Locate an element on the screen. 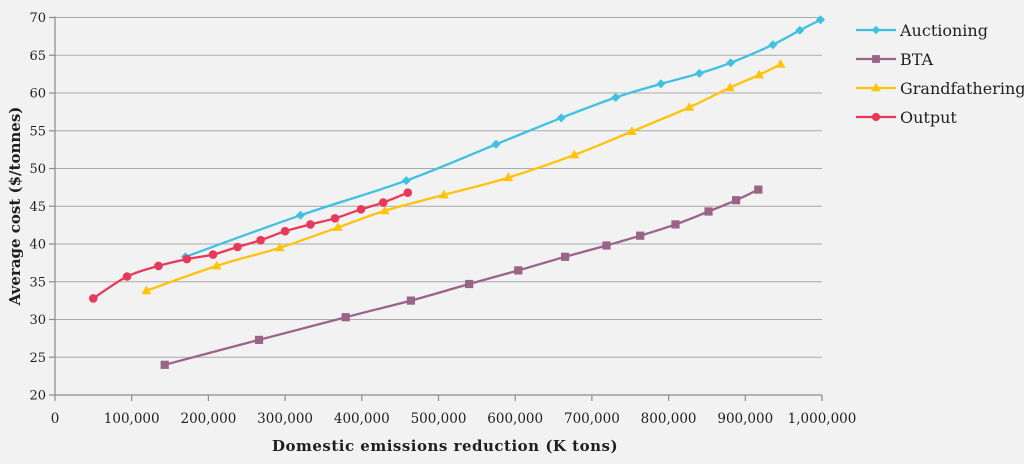 Image resolution: width=1024 pixels, height=464 pixels. y-tick-label: 55 is located at coordinates (37, 131).